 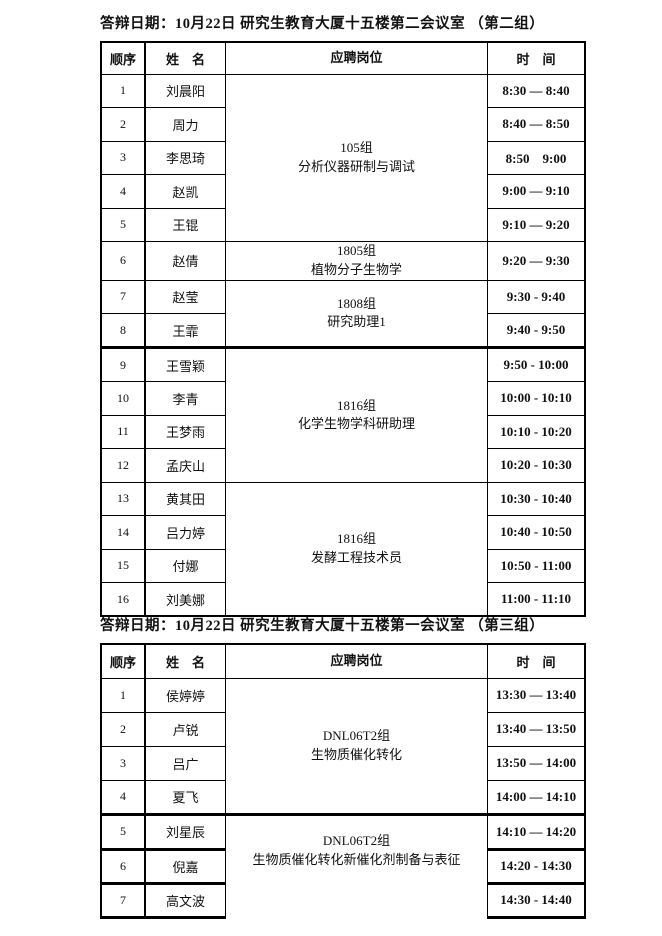 I want to click on group-label: 1808组, so click(x=356, y=303).